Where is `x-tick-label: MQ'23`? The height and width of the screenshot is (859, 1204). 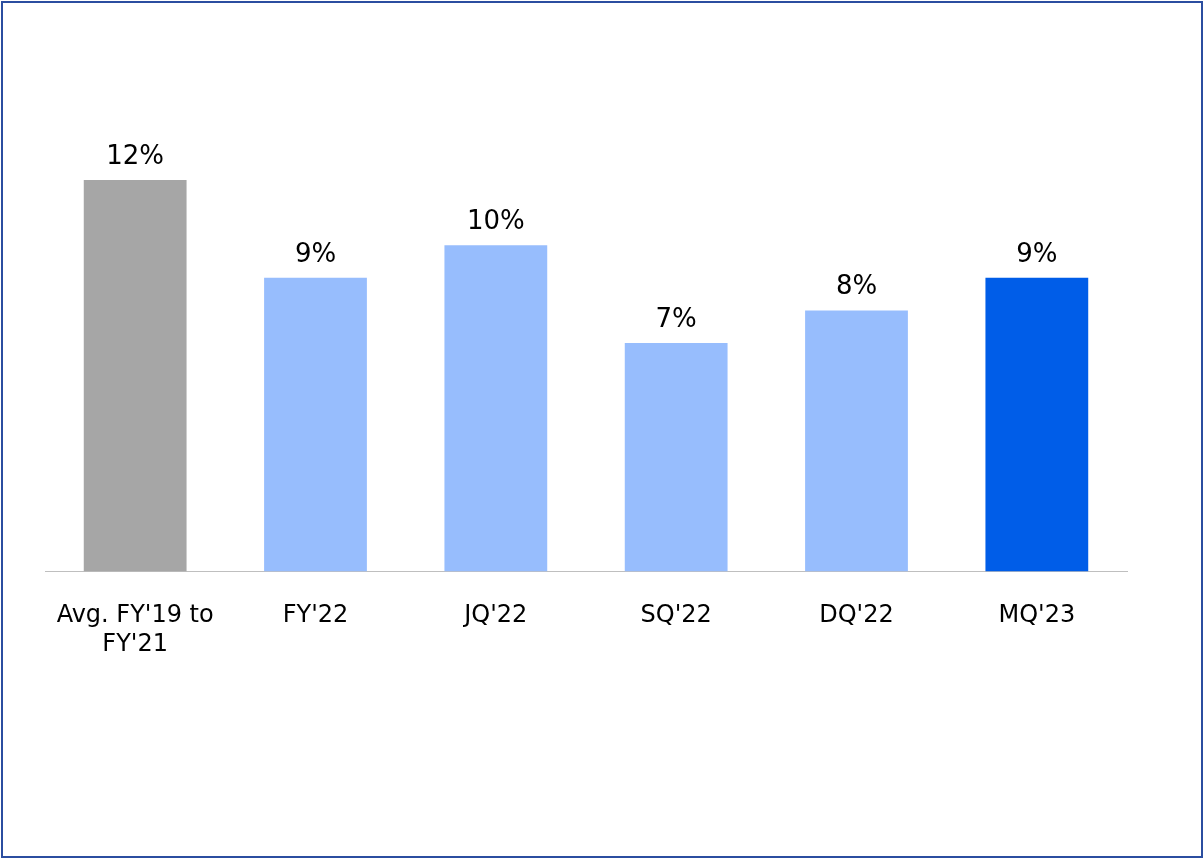
x-tick-label: MQ'23 is located at coordinates (1037, 614).